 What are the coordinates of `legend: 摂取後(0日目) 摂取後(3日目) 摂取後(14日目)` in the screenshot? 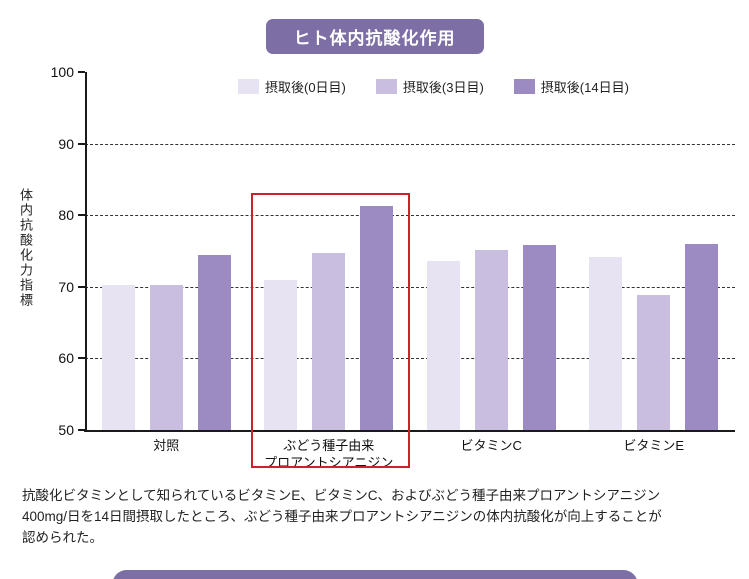 It's located at (433, 86).